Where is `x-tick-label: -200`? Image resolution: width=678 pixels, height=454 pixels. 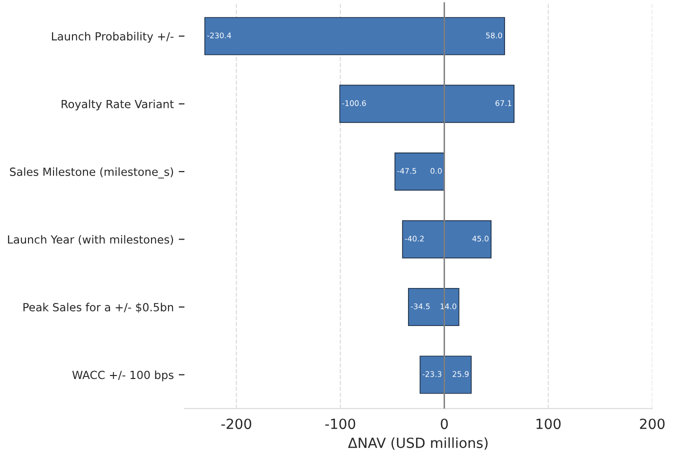 x-tick-label: -200 is located at coordinates (236, 424).